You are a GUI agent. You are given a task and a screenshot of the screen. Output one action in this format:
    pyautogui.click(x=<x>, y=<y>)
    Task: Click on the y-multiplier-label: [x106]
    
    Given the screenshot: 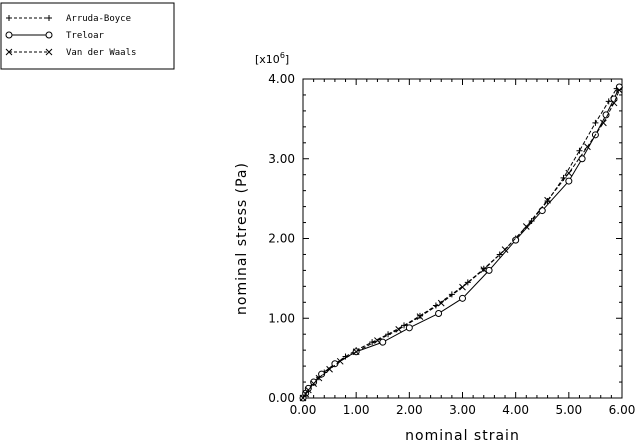 What is the action you would take?
    pyautogui.click(x=272, y=58)
    